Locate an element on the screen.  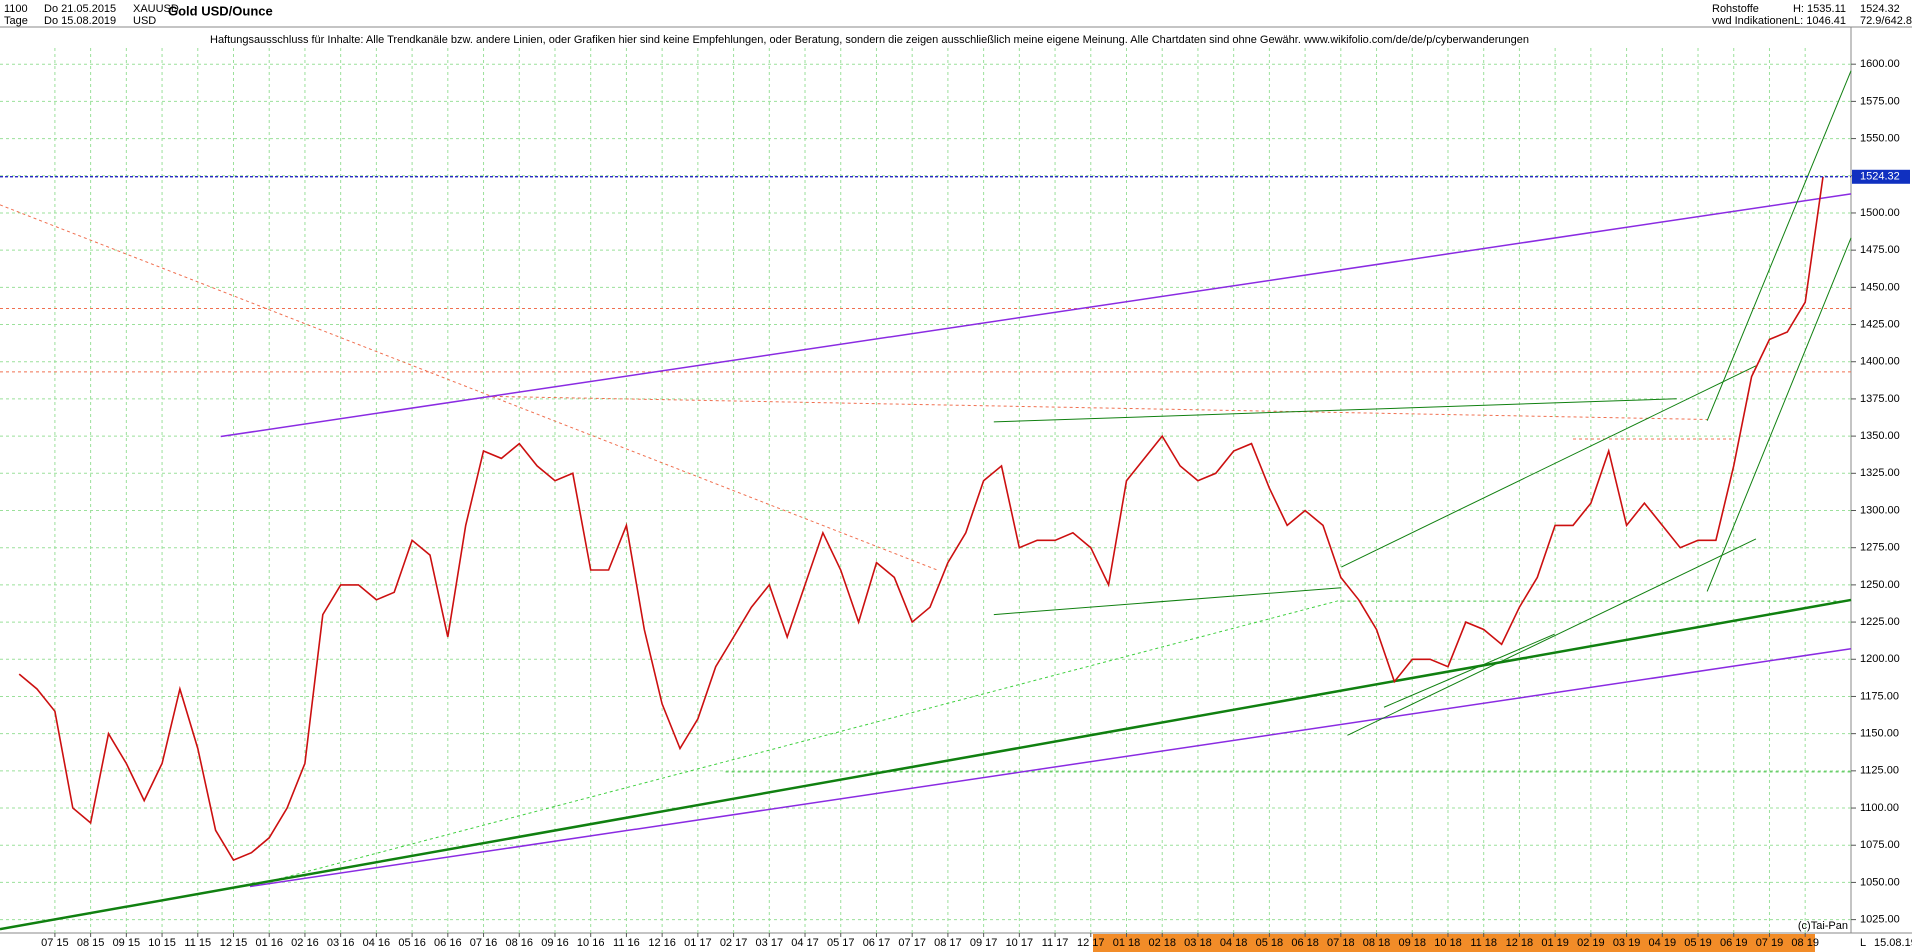
x-tick-label: 07 17 is located at coordinates (912, 943).